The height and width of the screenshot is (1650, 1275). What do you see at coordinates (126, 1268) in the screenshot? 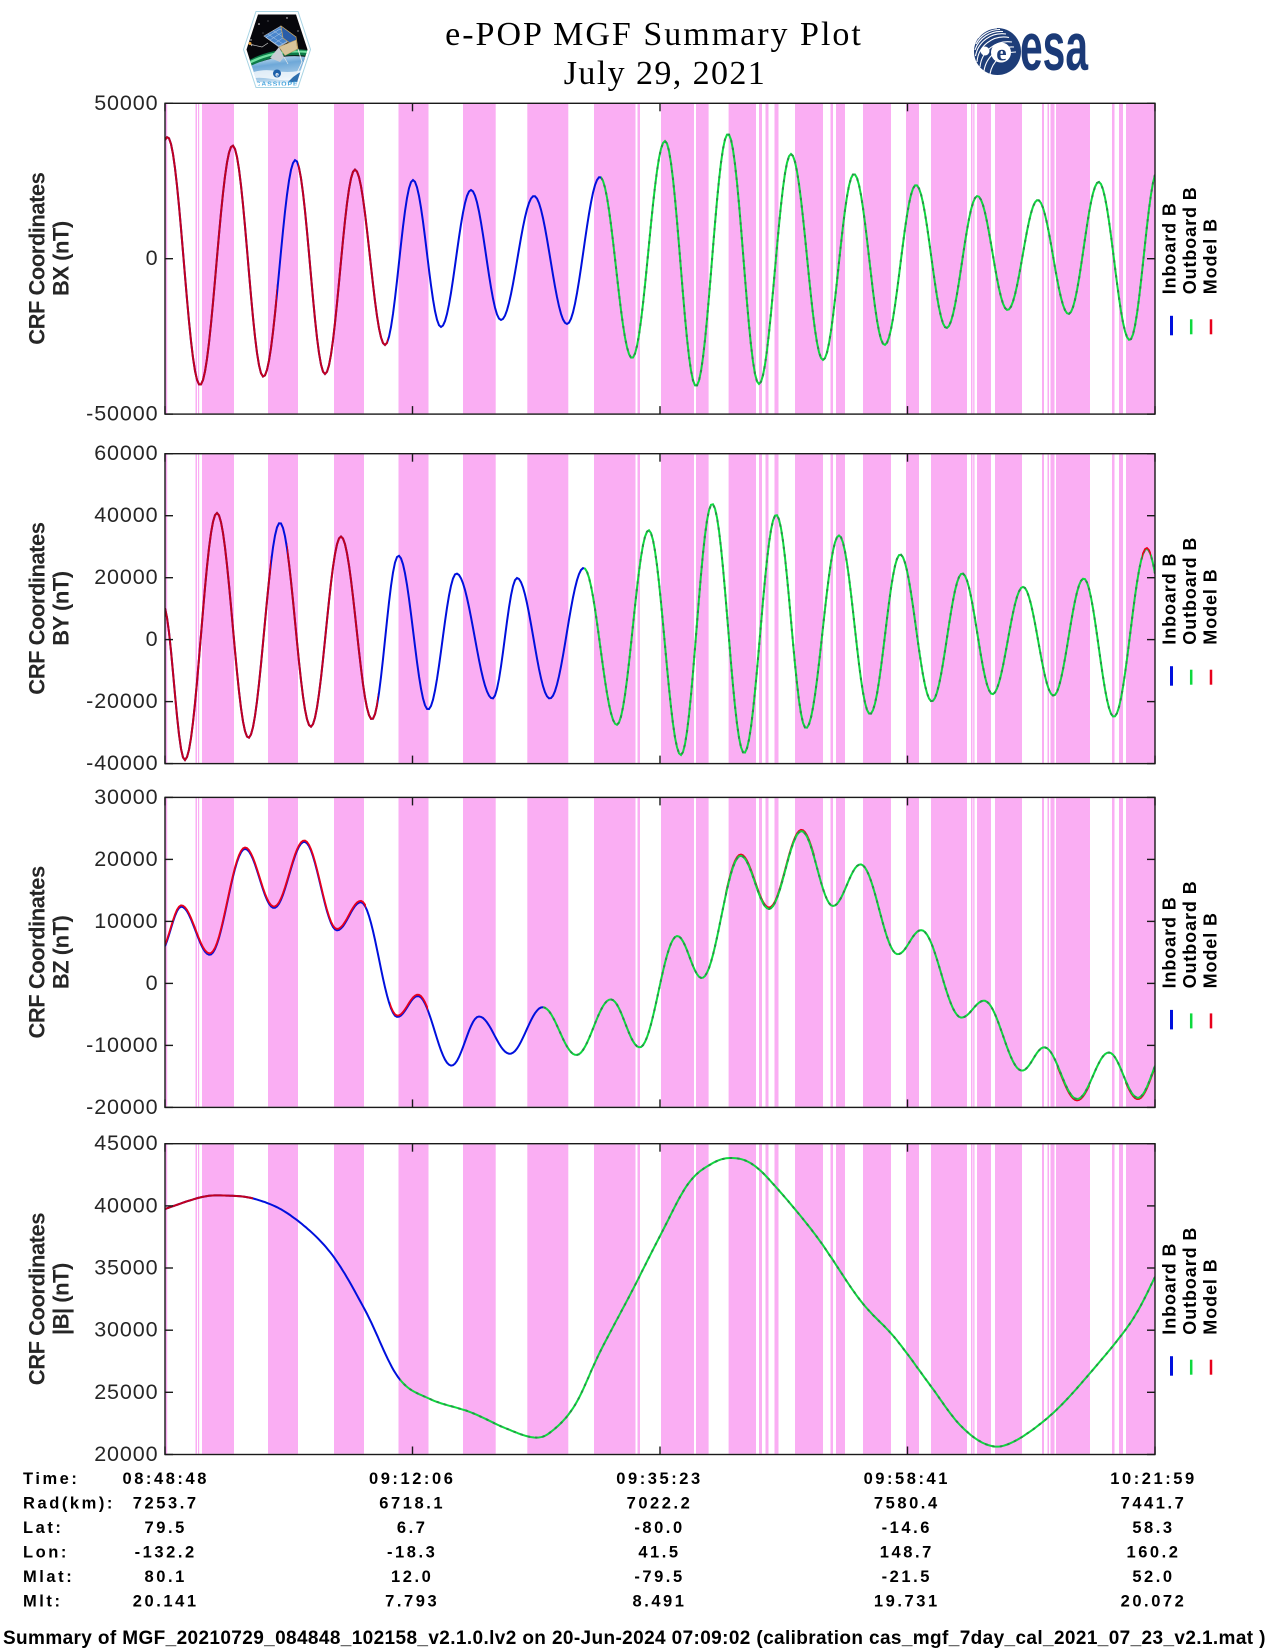
I see `svg-text: 35000` at bounding box center [126, 1268].